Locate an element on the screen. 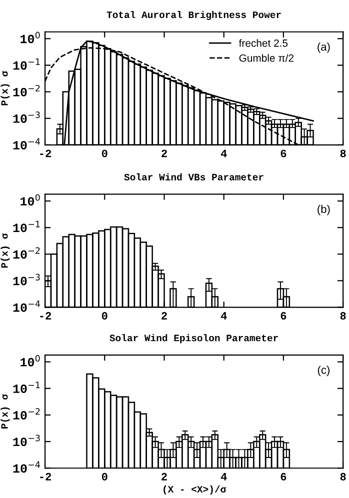 Image resolution: width=349 pixels, height=498 pixels. annotation: (b) is located at coordinates (324, 210).